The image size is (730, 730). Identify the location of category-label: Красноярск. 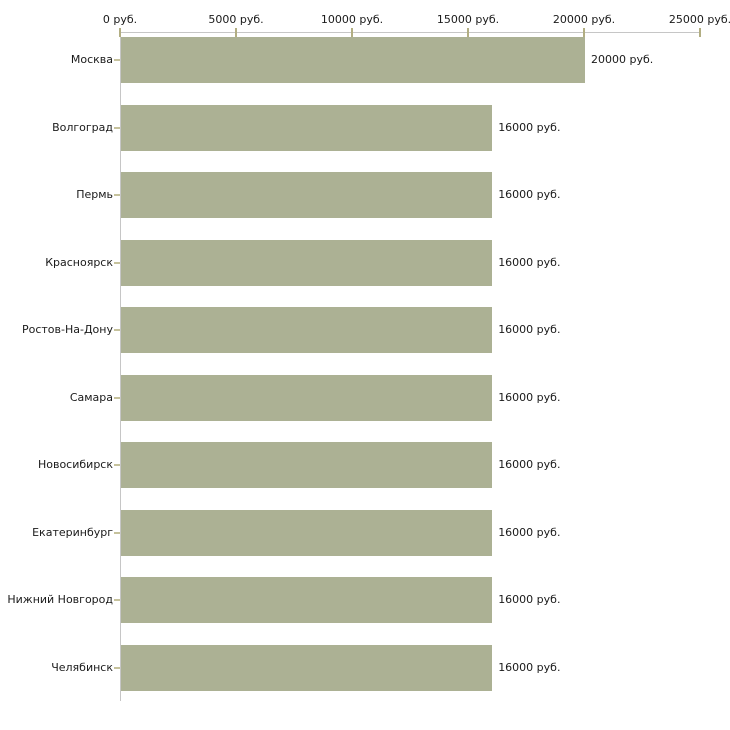
(79, 262).